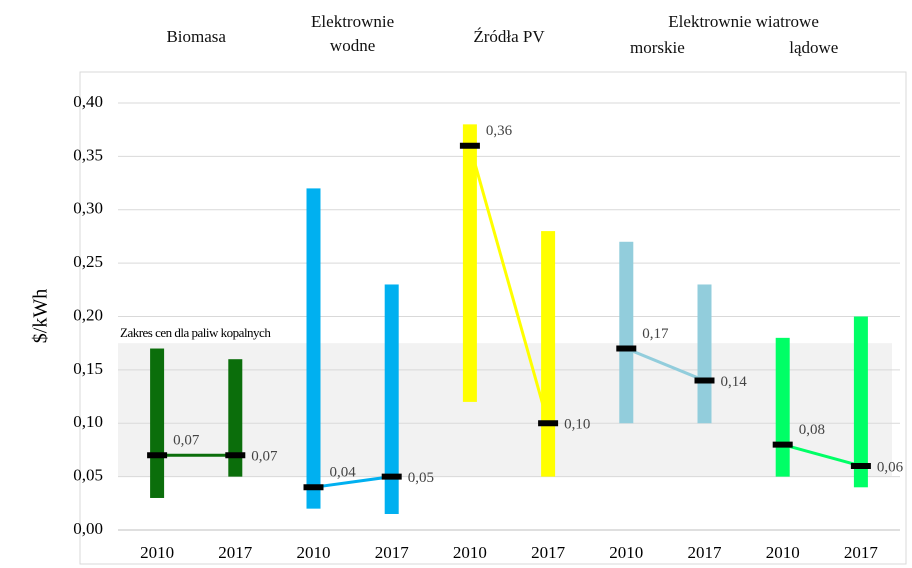 The image size is (912, 568). Describe the element at coordinates (812, 430) in the screenshot. I see `value-label: 0,08` at that location.